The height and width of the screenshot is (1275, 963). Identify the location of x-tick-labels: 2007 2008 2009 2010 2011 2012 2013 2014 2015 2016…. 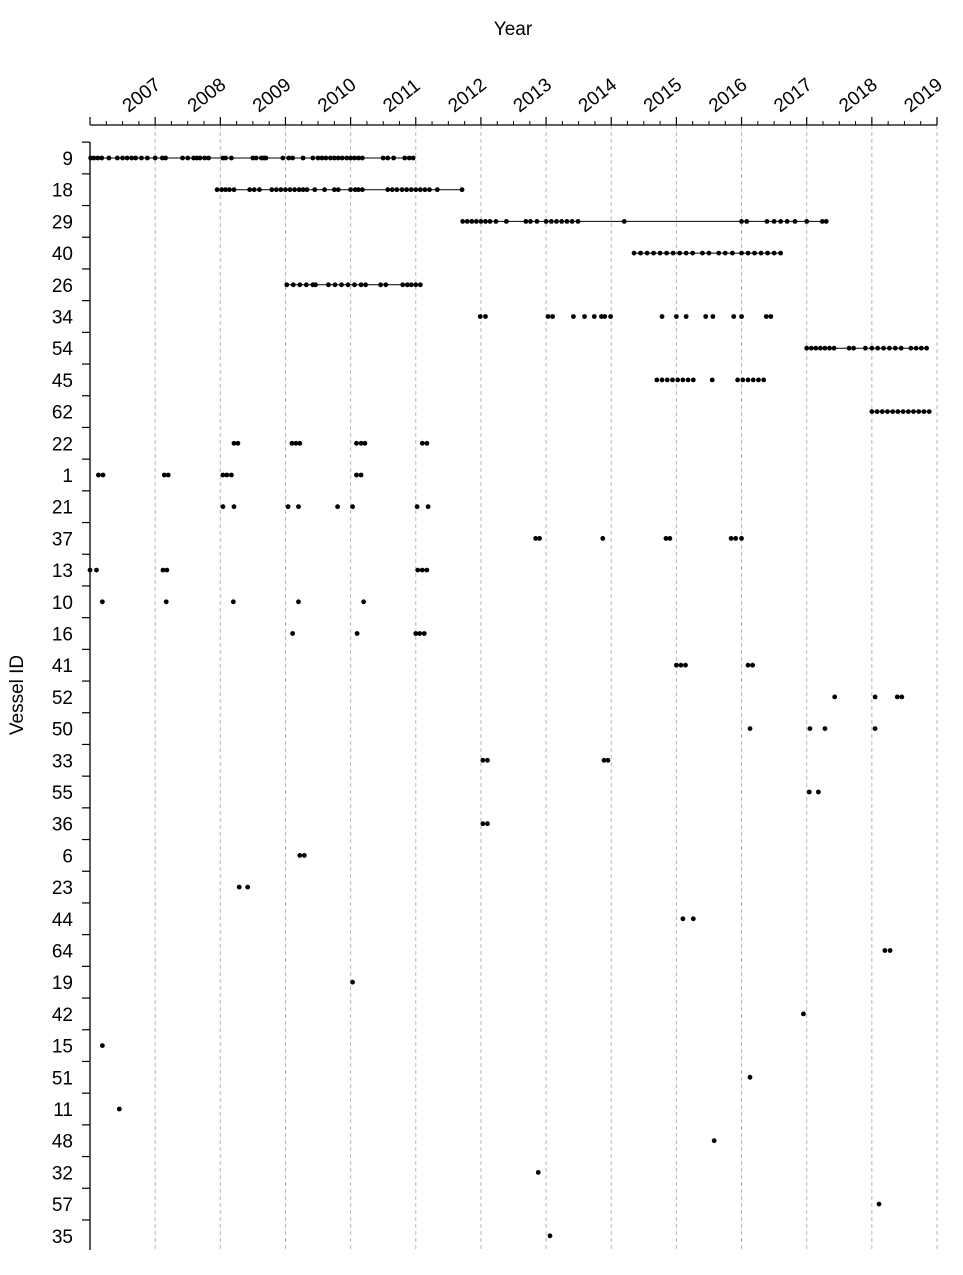
(533, 95).